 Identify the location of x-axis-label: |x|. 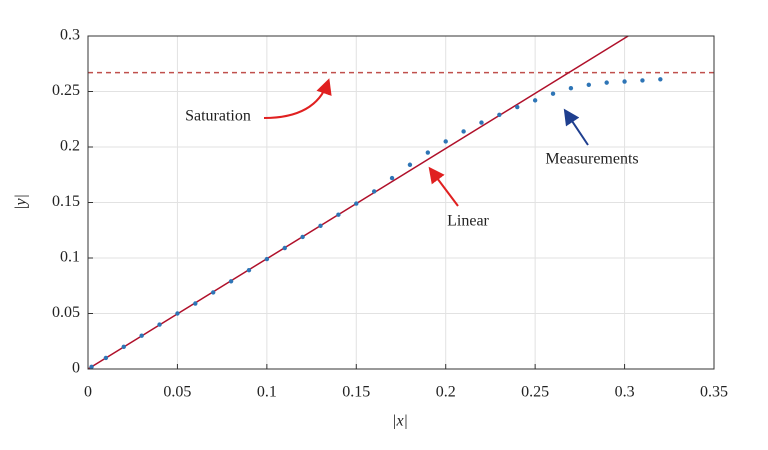
(400, 421).